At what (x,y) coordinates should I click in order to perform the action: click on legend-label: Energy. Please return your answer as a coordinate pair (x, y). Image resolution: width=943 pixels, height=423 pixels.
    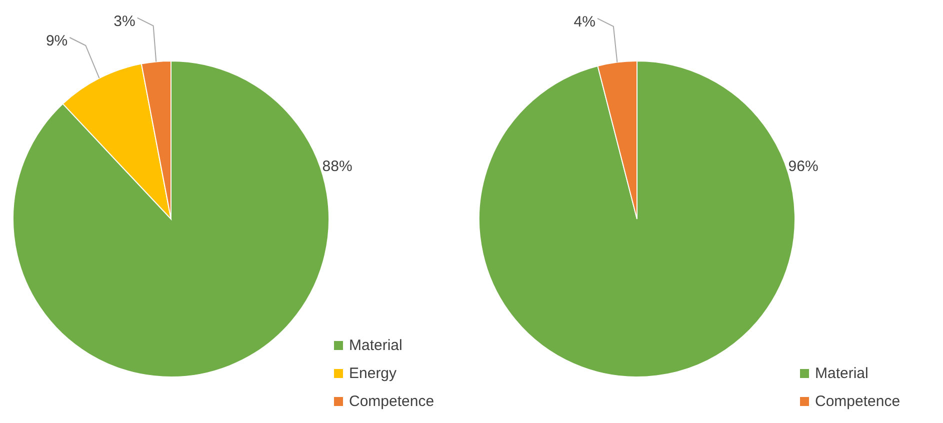
    Looking at the image, I should click on (373, 373).